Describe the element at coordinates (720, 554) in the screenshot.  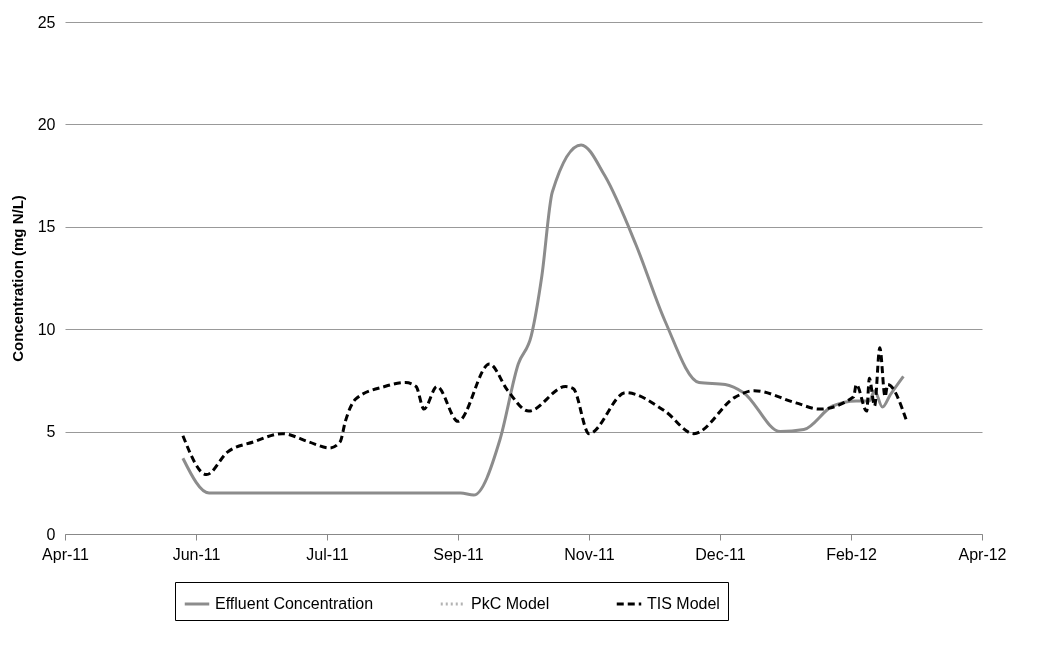
I see `x-tick-label: Dec-11` at that location.